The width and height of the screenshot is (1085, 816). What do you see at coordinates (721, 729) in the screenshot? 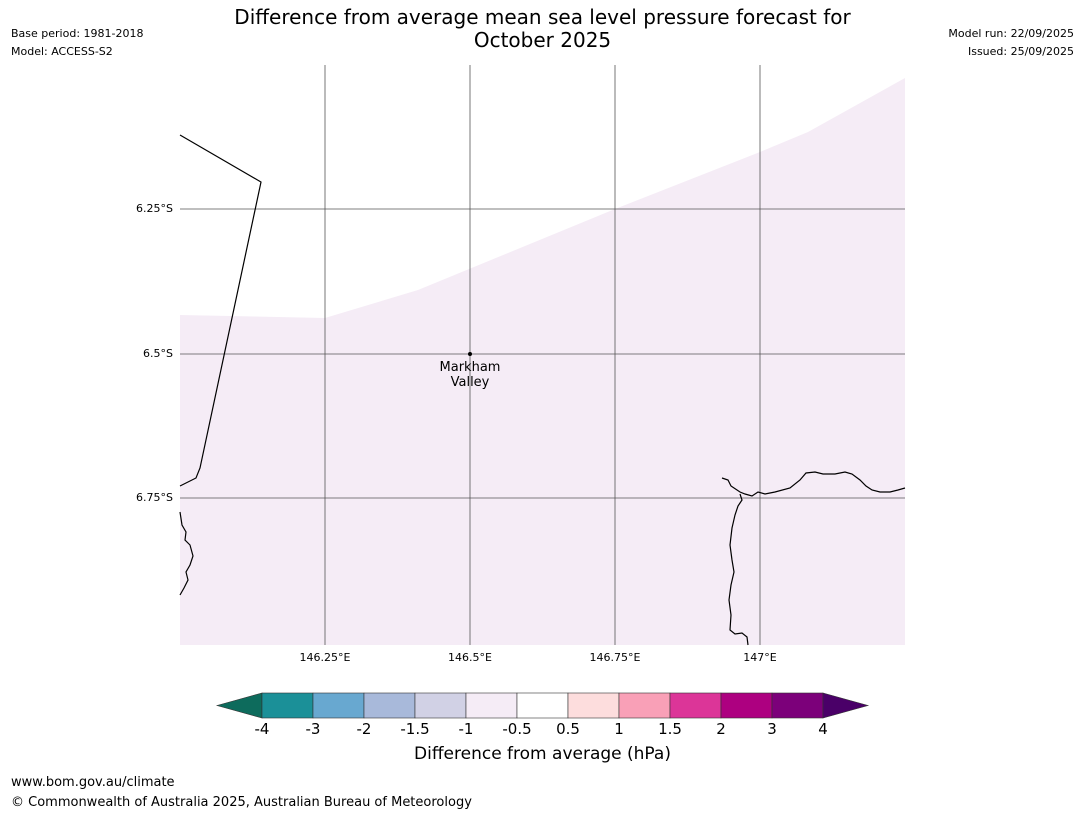
I see `colorbar-tick-label: 2` at bounding box center [721, 729].